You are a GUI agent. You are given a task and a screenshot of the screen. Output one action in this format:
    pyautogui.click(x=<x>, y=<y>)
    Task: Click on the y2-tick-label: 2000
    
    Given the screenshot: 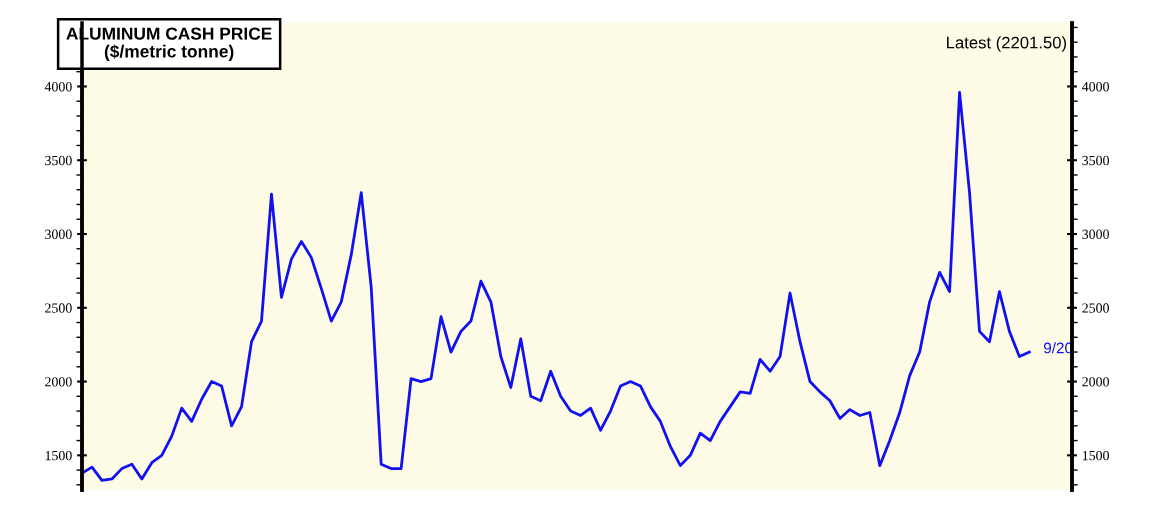 What is the action you would take?
    pyautogui.click(x=1095, y=382)
    